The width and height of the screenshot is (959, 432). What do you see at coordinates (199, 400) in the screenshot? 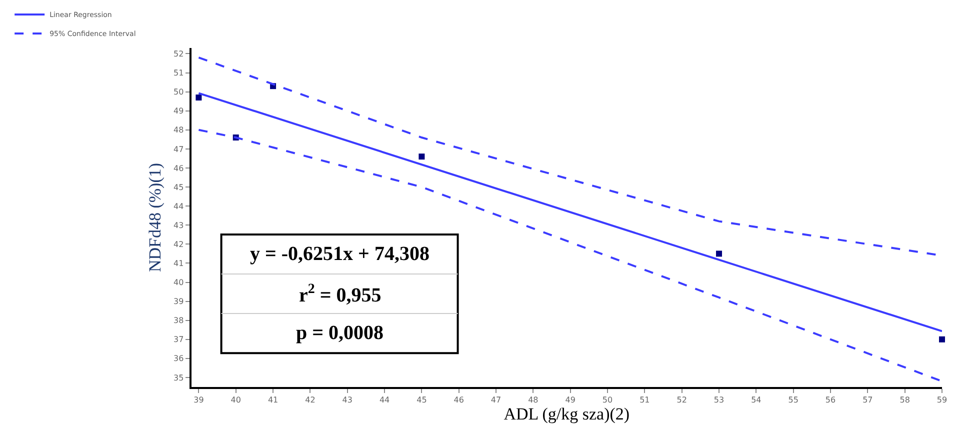
I see `x-tick-label: 39` at bounding box center [199, 400].